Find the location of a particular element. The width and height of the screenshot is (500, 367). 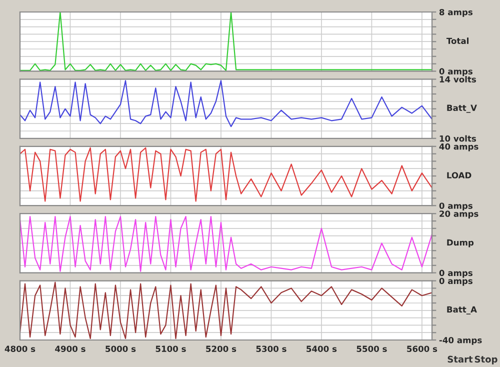

x-tick-label: 4900 s is located at coordinates (70, 349).